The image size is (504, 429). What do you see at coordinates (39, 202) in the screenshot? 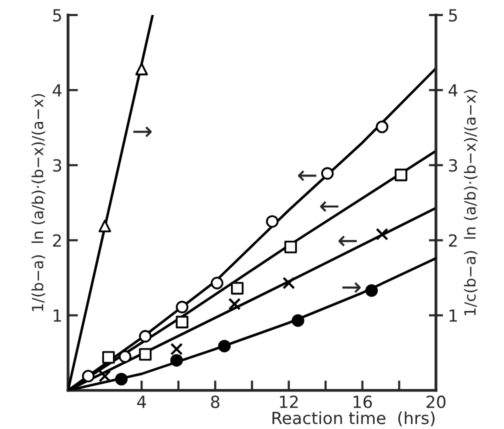
I see `y-axis-title: 1/(b−a) ln (a/b)·(b−x)/(a−x)` at bounding box center [39, 202].